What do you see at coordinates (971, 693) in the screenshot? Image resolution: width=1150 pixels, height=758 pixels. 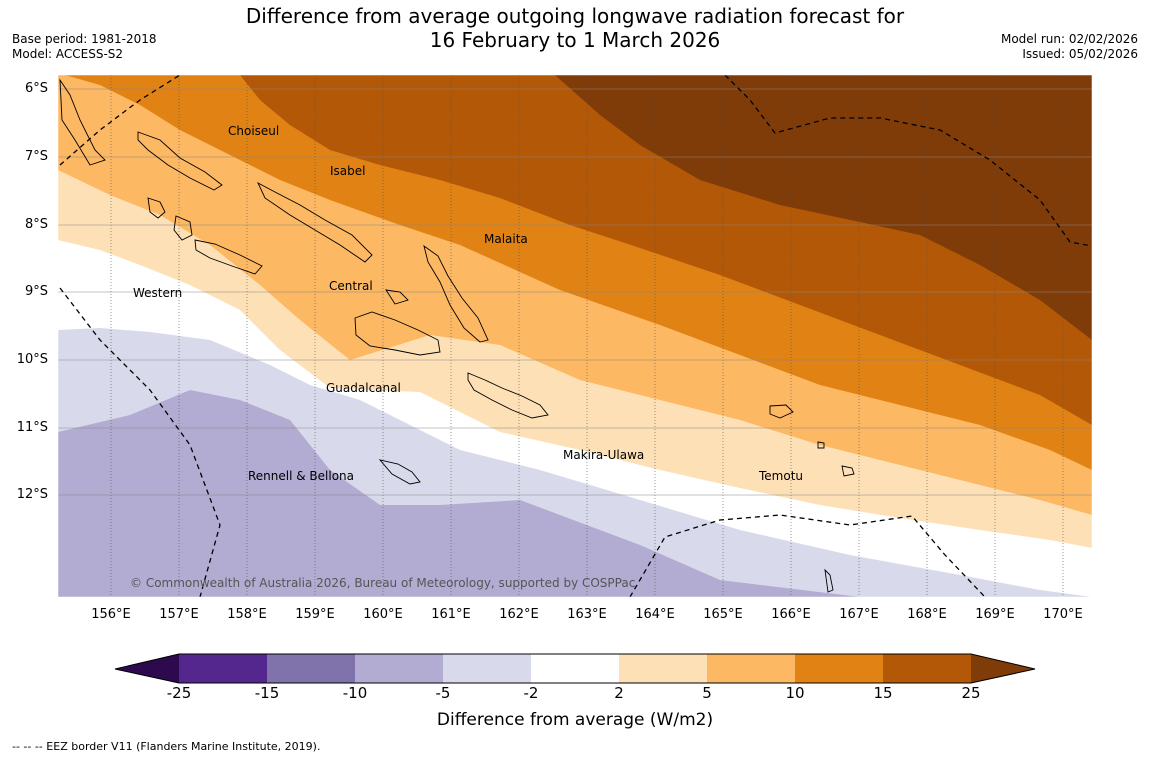 I see `colorbar-tick: 25` at bounding box center [971, 693].